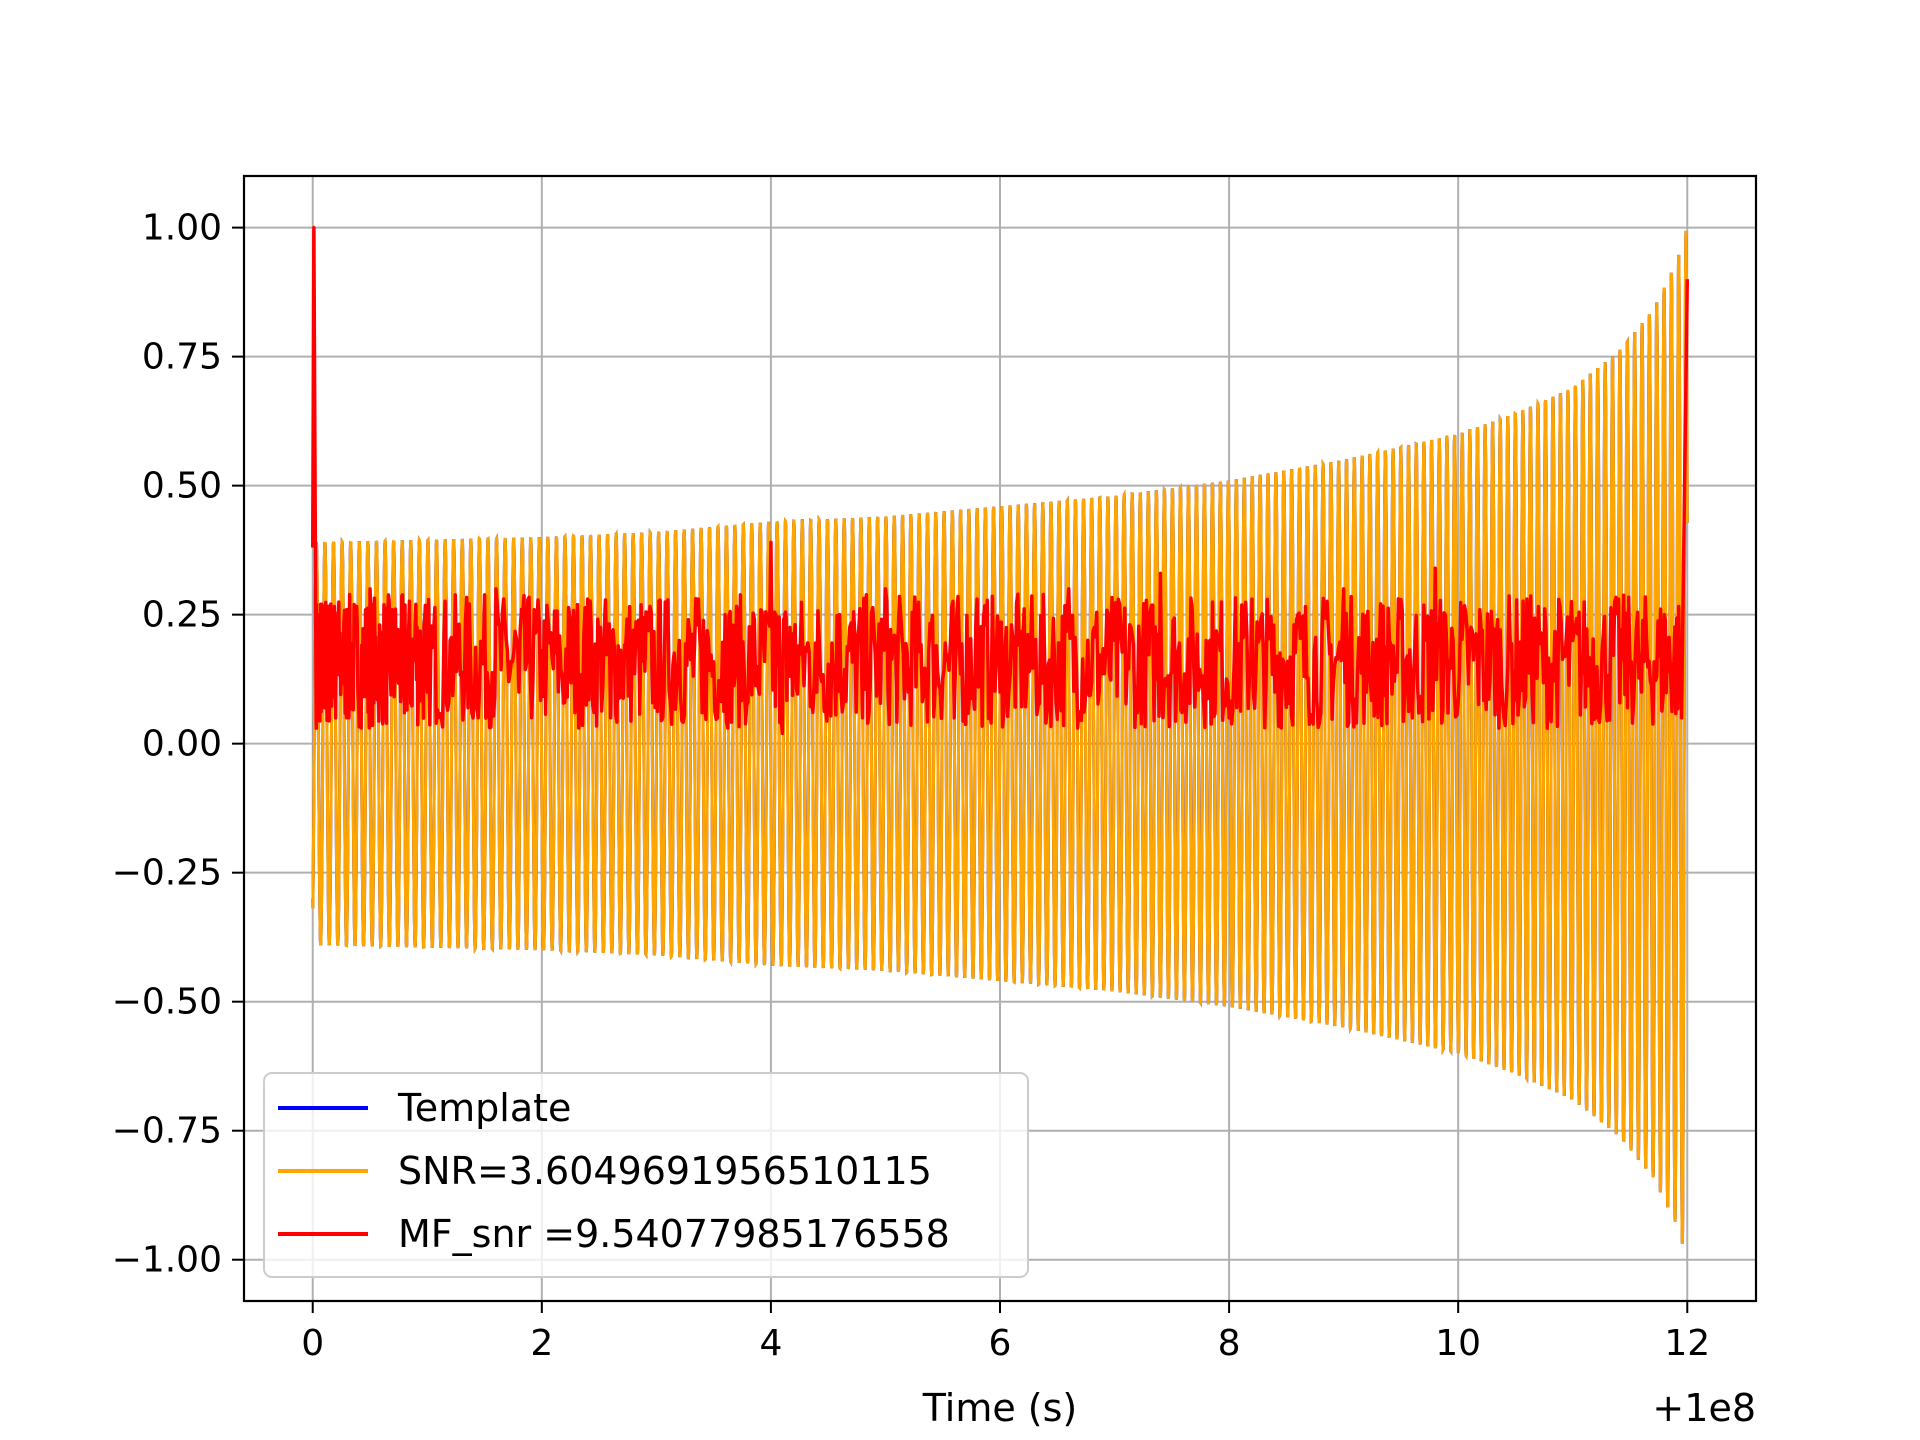 The image size is (1920, 1440). What do you see at coordinates (167, 1002) in the screenshot?
I see `y-tick-label: −0.50` at bounding box center [167, 1002].